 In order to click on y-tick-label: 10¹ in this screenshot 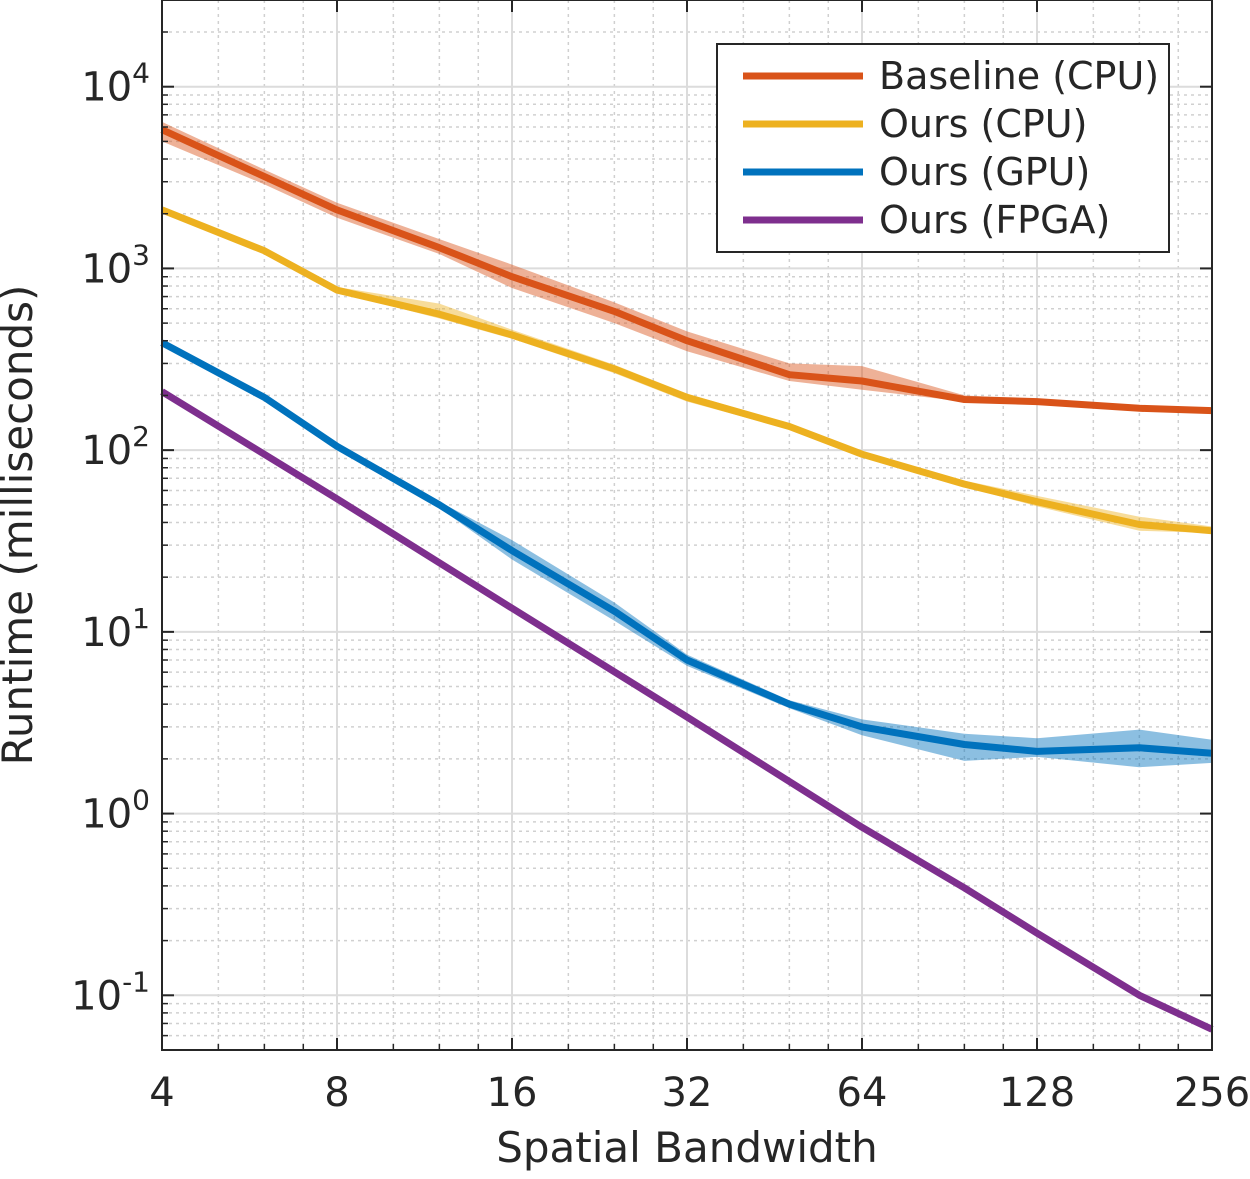, I will do `click(115, 629)`.